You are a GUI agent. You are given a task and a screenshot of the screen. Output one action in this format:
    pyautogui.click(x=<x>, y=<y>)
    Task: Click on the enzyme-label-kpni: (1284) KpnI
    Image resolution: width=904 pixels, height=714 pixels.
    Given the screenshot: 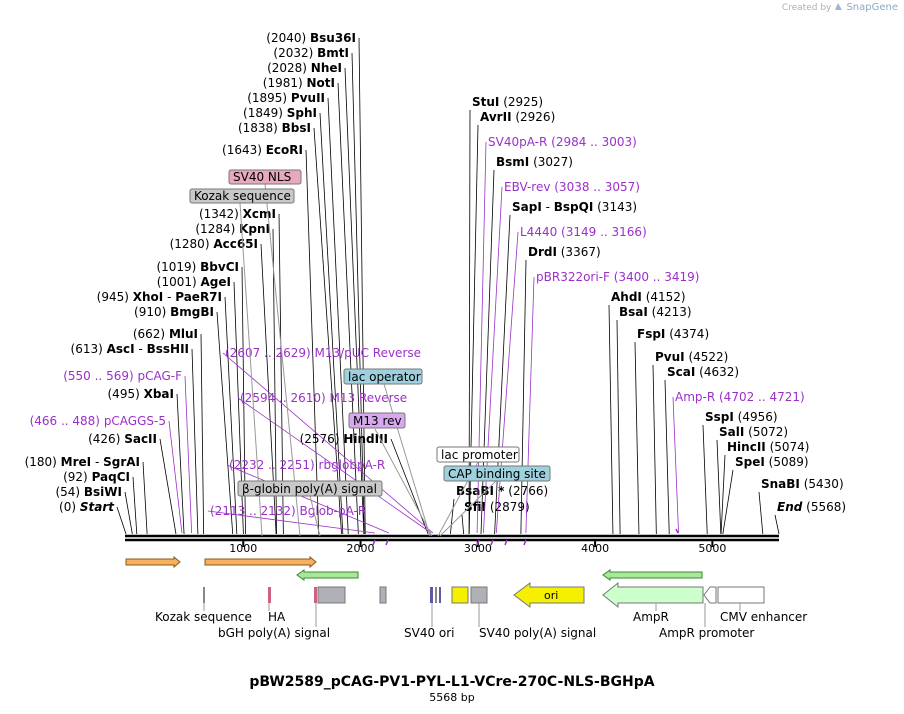 What is the action you would take?
    pyautogui.click(x=232, y=229)
    